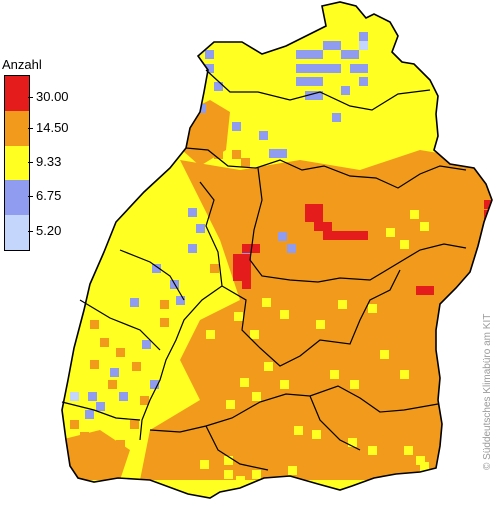 This screenshot has height=506, width=500. Describe the element at coordinates (49, 161) in the screenshot. I see `legend-label: 9.33` at that location.